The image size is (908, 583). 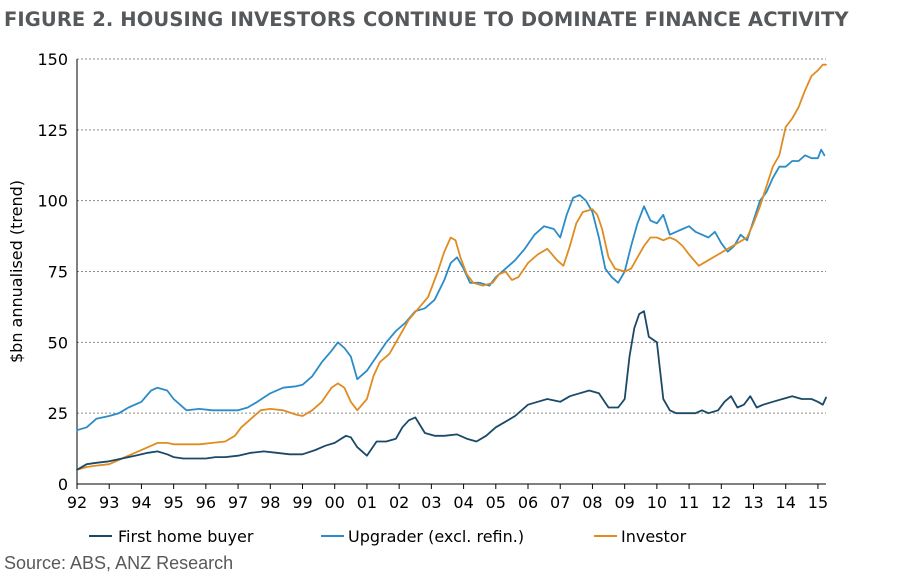 I want to click on x-tick-label: 10, so click(x=657, y=502).